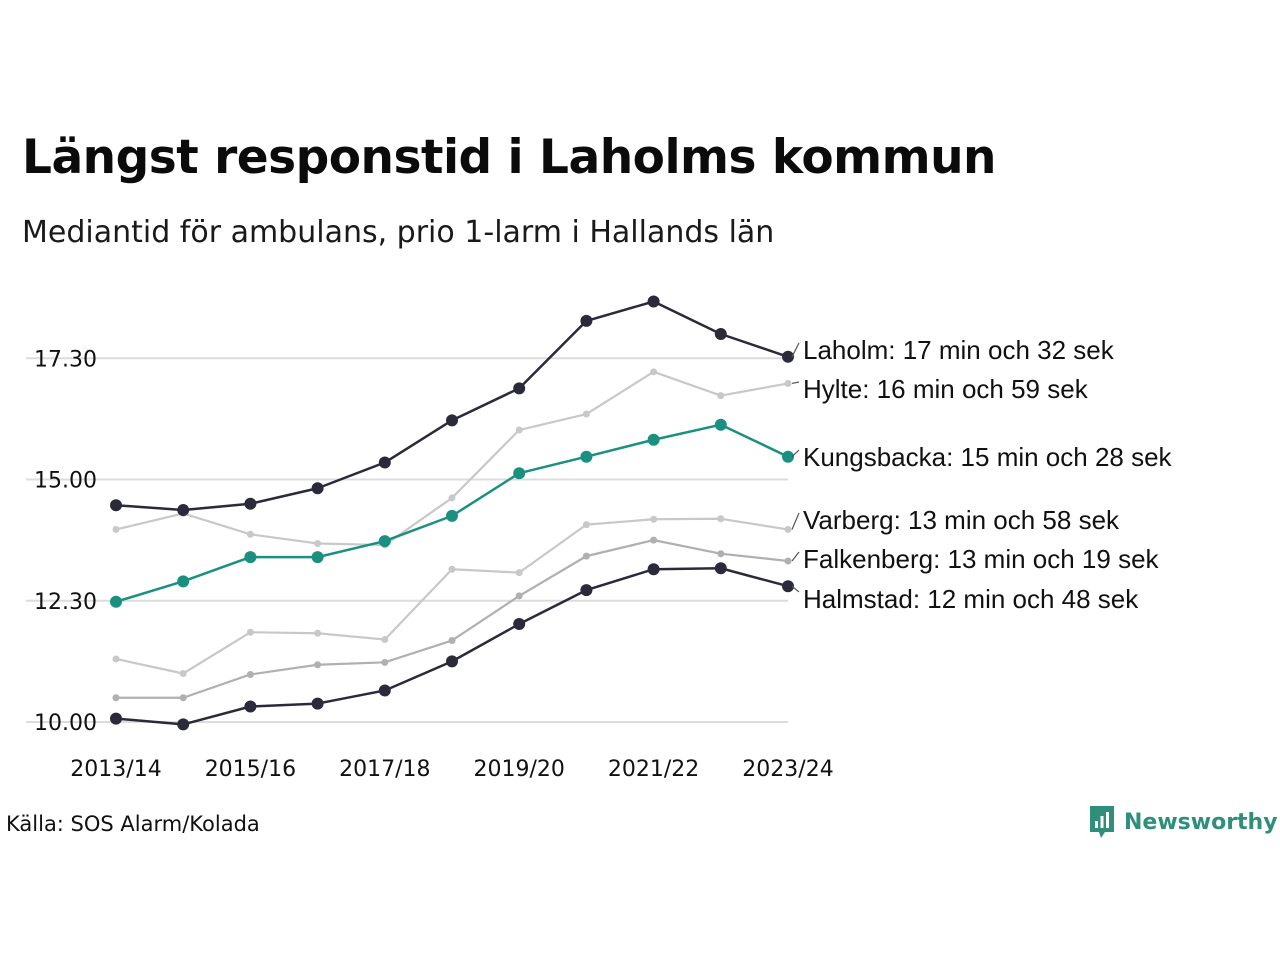 The image size is (1280, 960). I want to click on newsworthy-logo: Newsworthy, so click(1183, 822).